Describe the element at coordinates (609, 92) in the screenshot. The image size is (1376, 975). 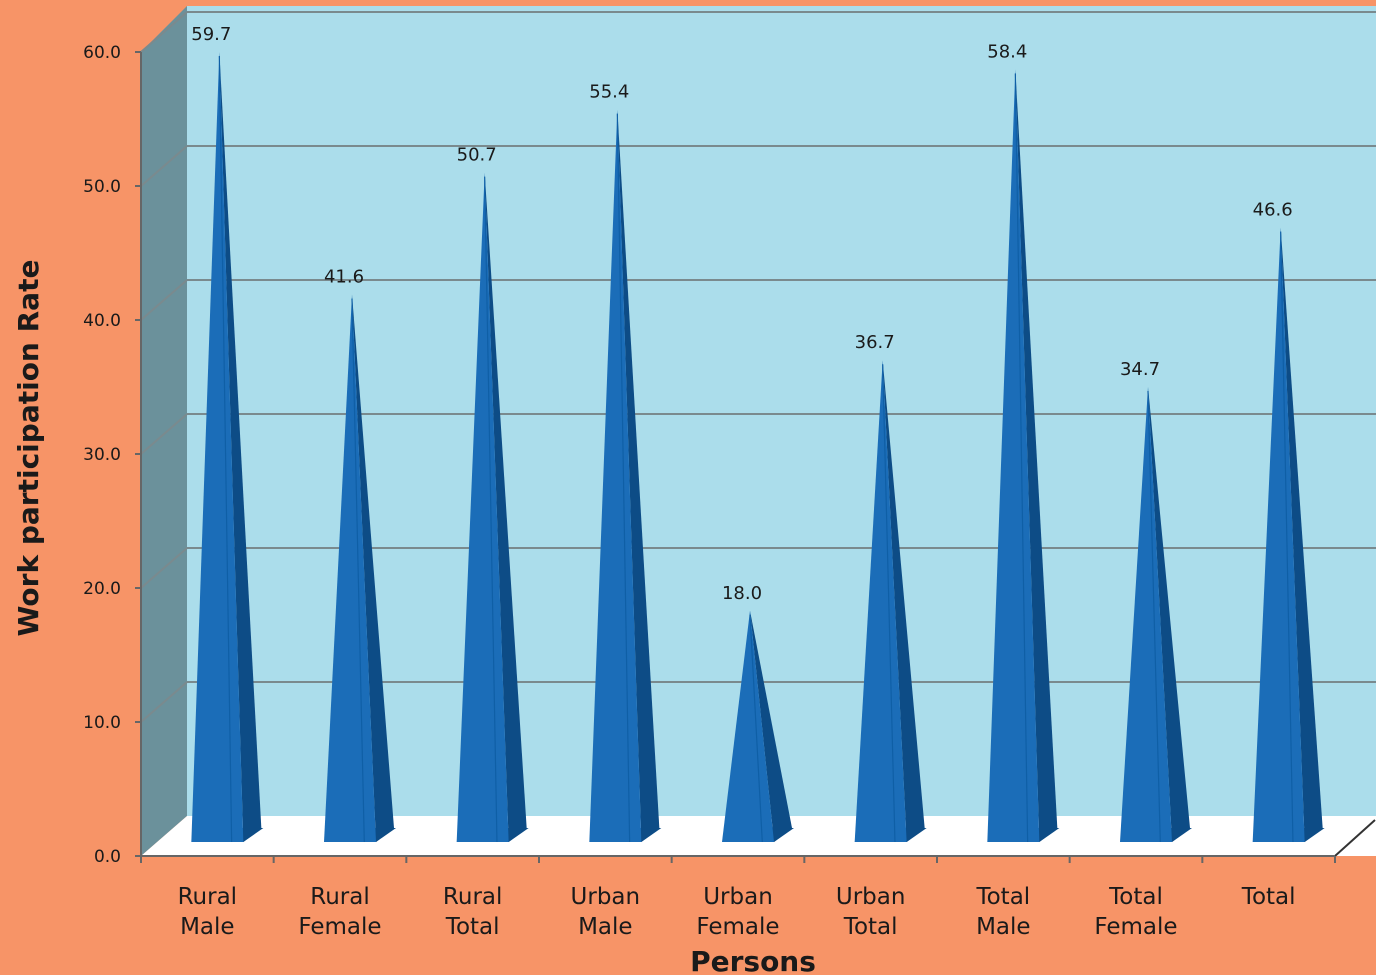
I see `data-label: 55.4` at that location.